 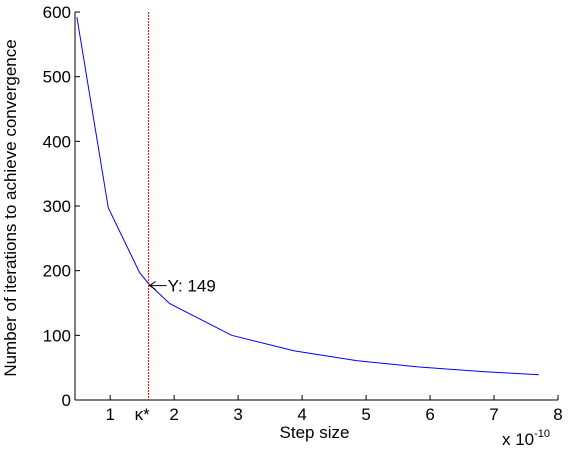 I want to click on data-tip: Y: 149, so click(x=182, y=286).